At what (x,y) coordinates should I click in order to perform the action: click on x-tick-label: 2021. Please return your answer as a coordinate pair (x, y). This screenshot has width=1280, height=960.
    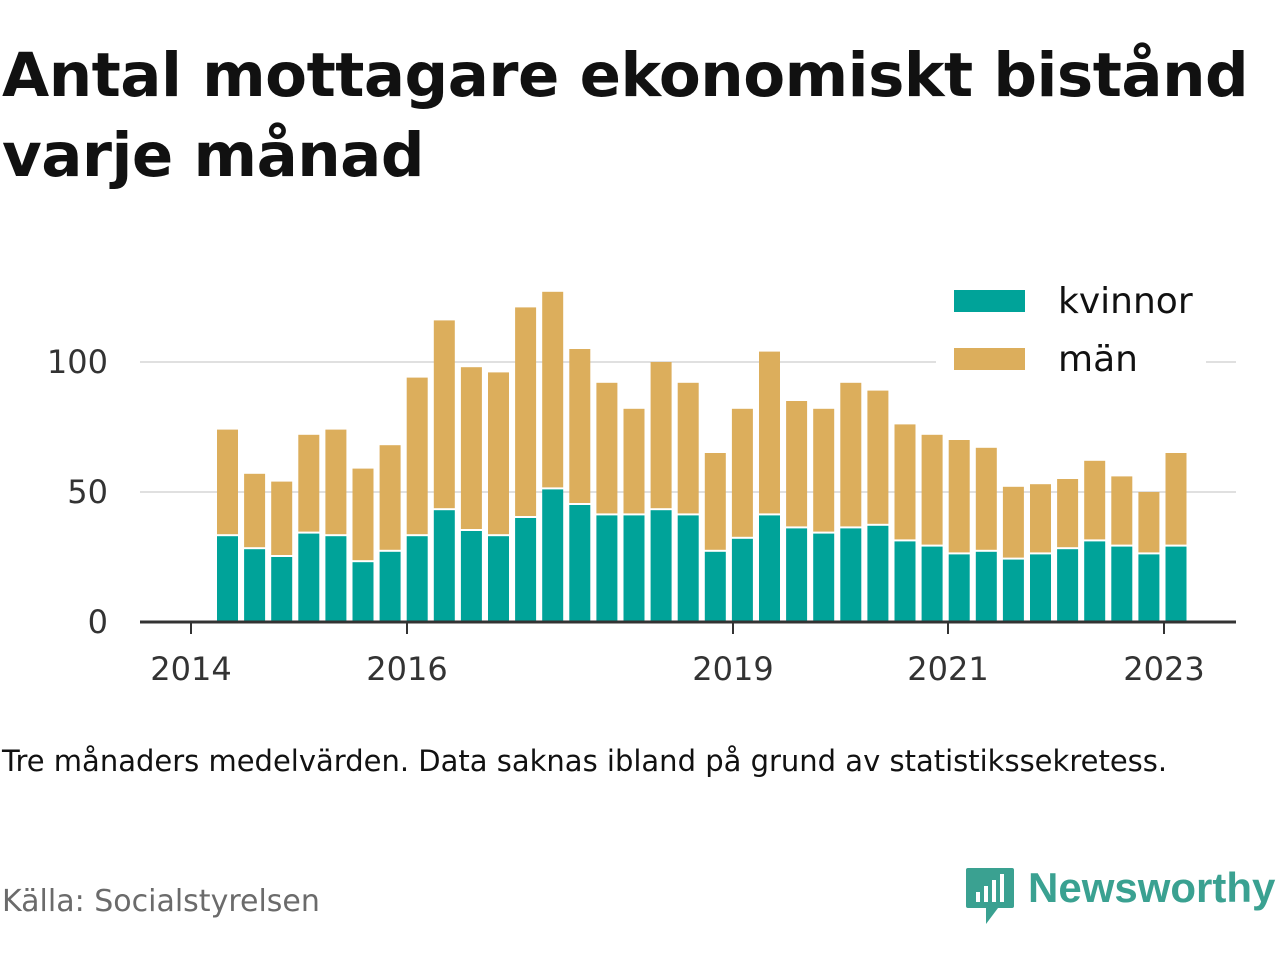
    Looking at the image, I should click on (947, 669).